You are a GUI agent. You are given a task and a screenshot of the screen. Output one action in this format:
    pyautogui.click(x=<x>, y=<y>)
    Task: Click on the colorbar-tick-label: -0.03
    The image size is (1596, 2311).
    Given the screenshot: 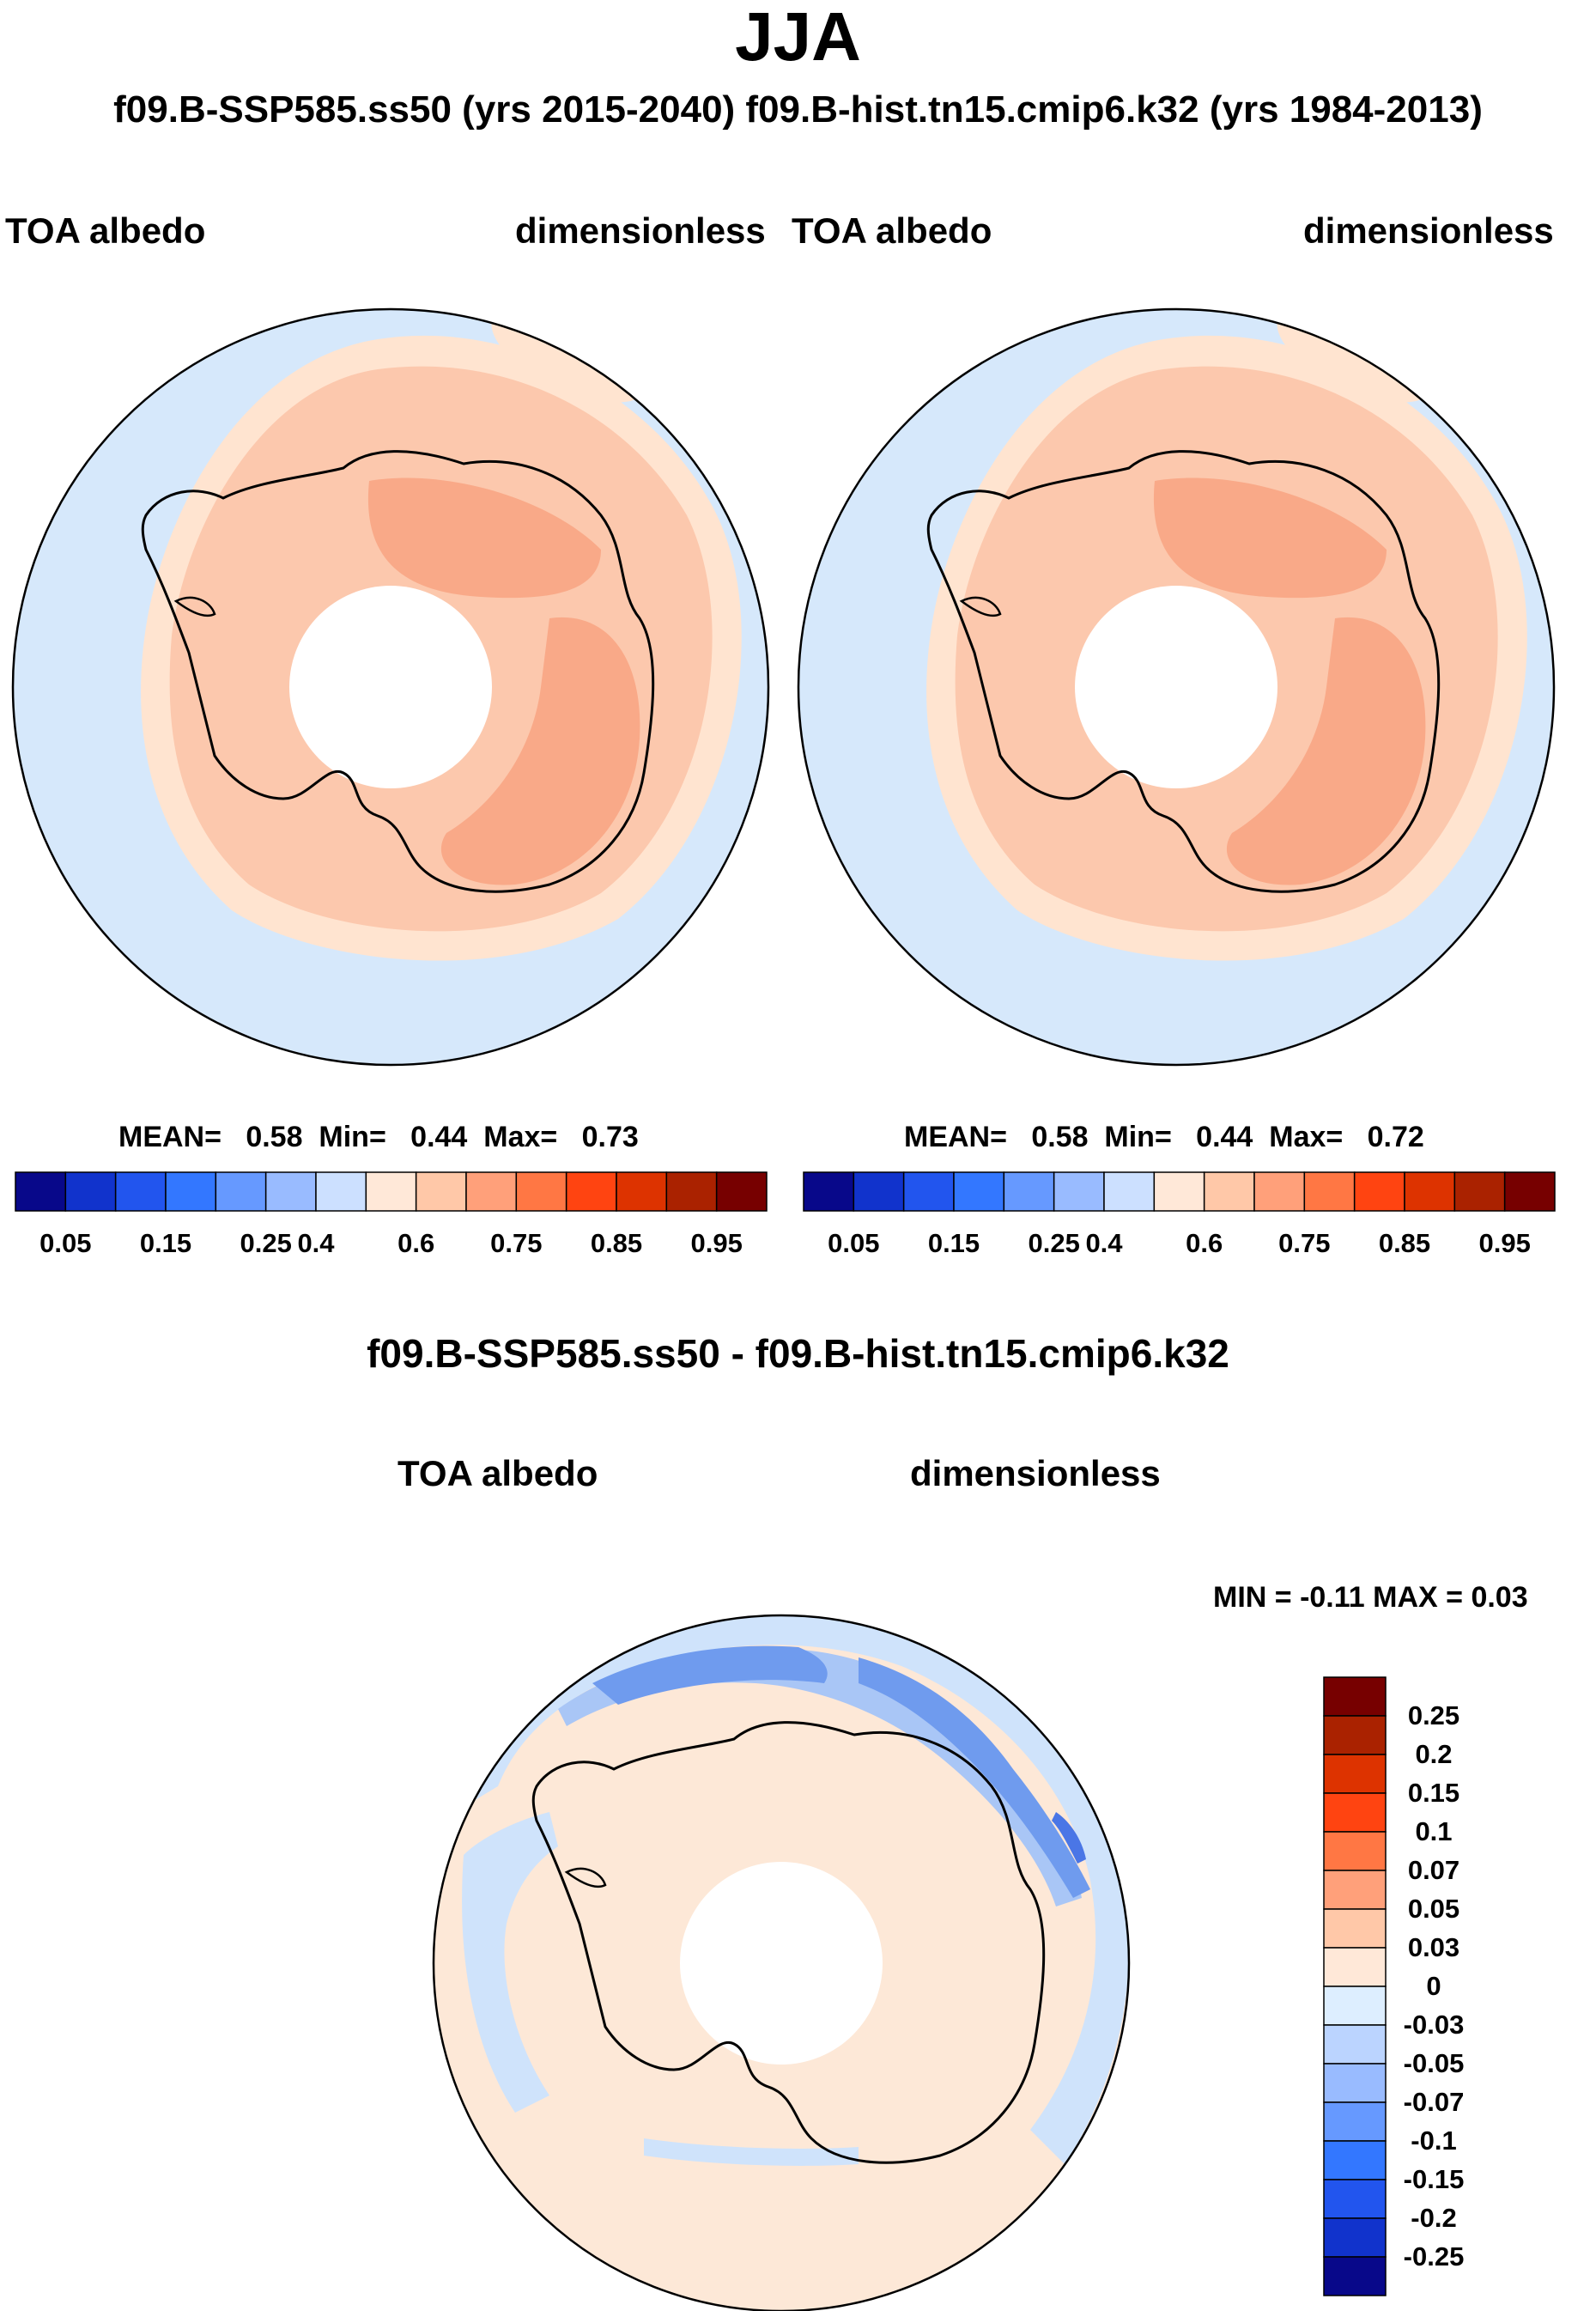 What is the action you would take?
    pyautogui.click(x=1434, y=2025)
    